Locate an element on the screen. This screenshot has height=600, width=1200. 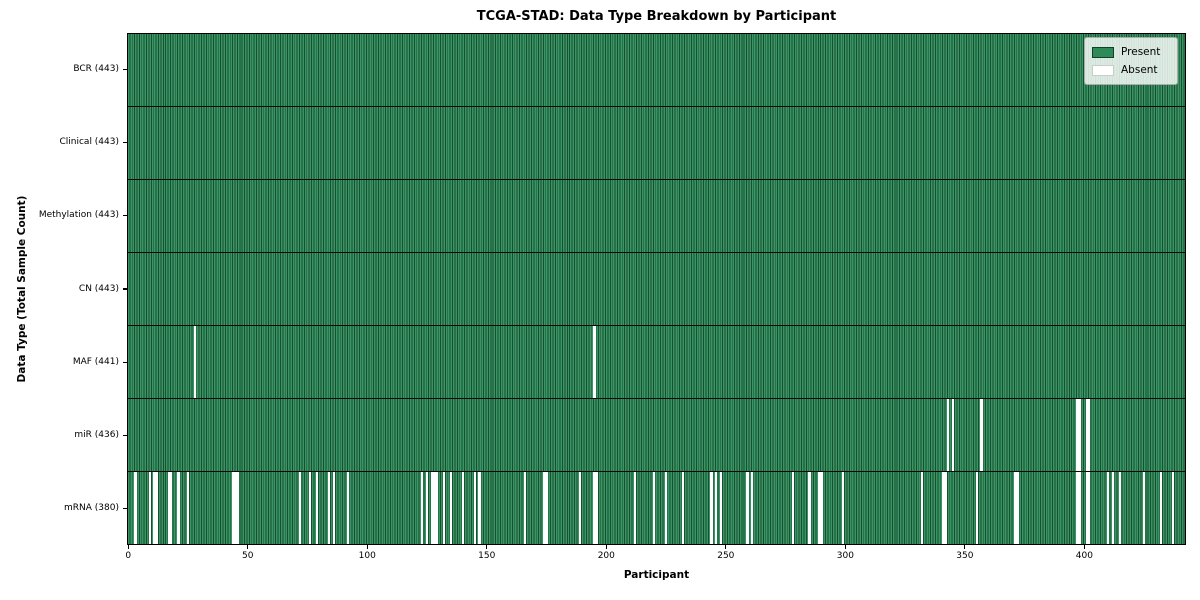
x-tick-label: 0 is located at coordinates (128, 556).